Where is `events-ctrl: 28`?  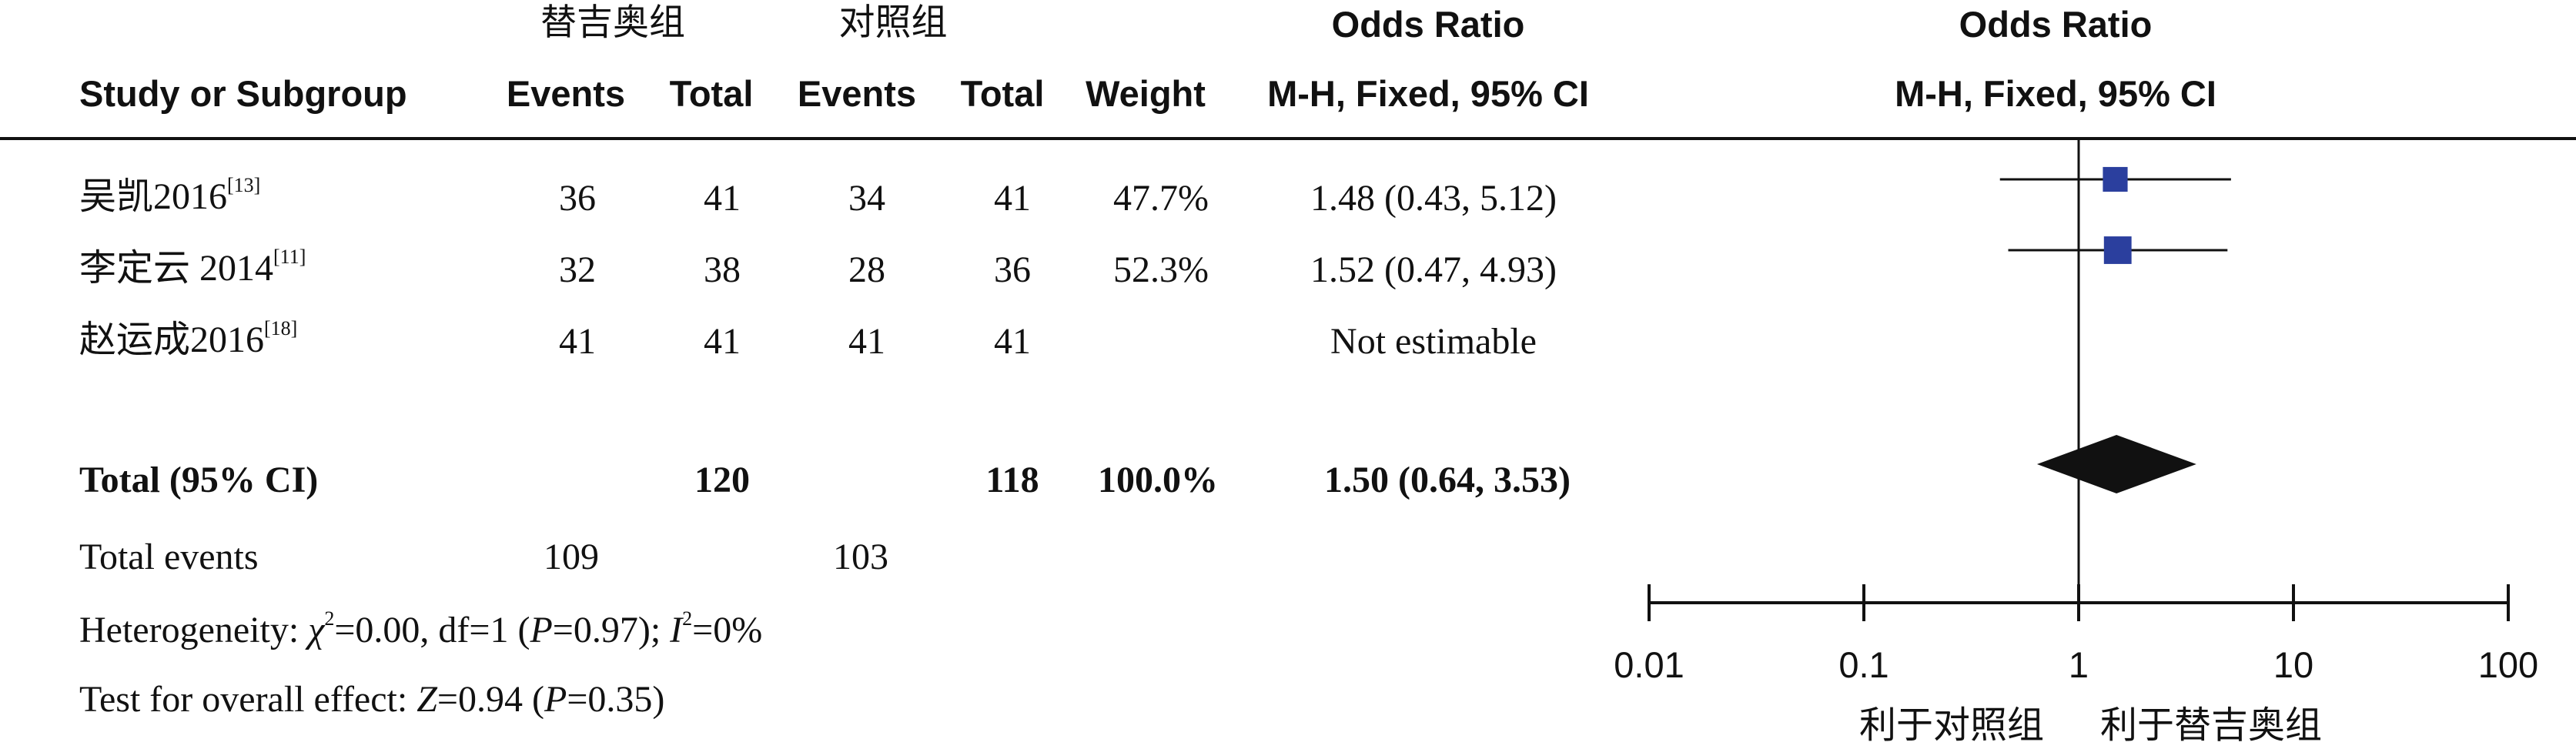 events-ctrl: 28 is located at coordinates (867, 269).